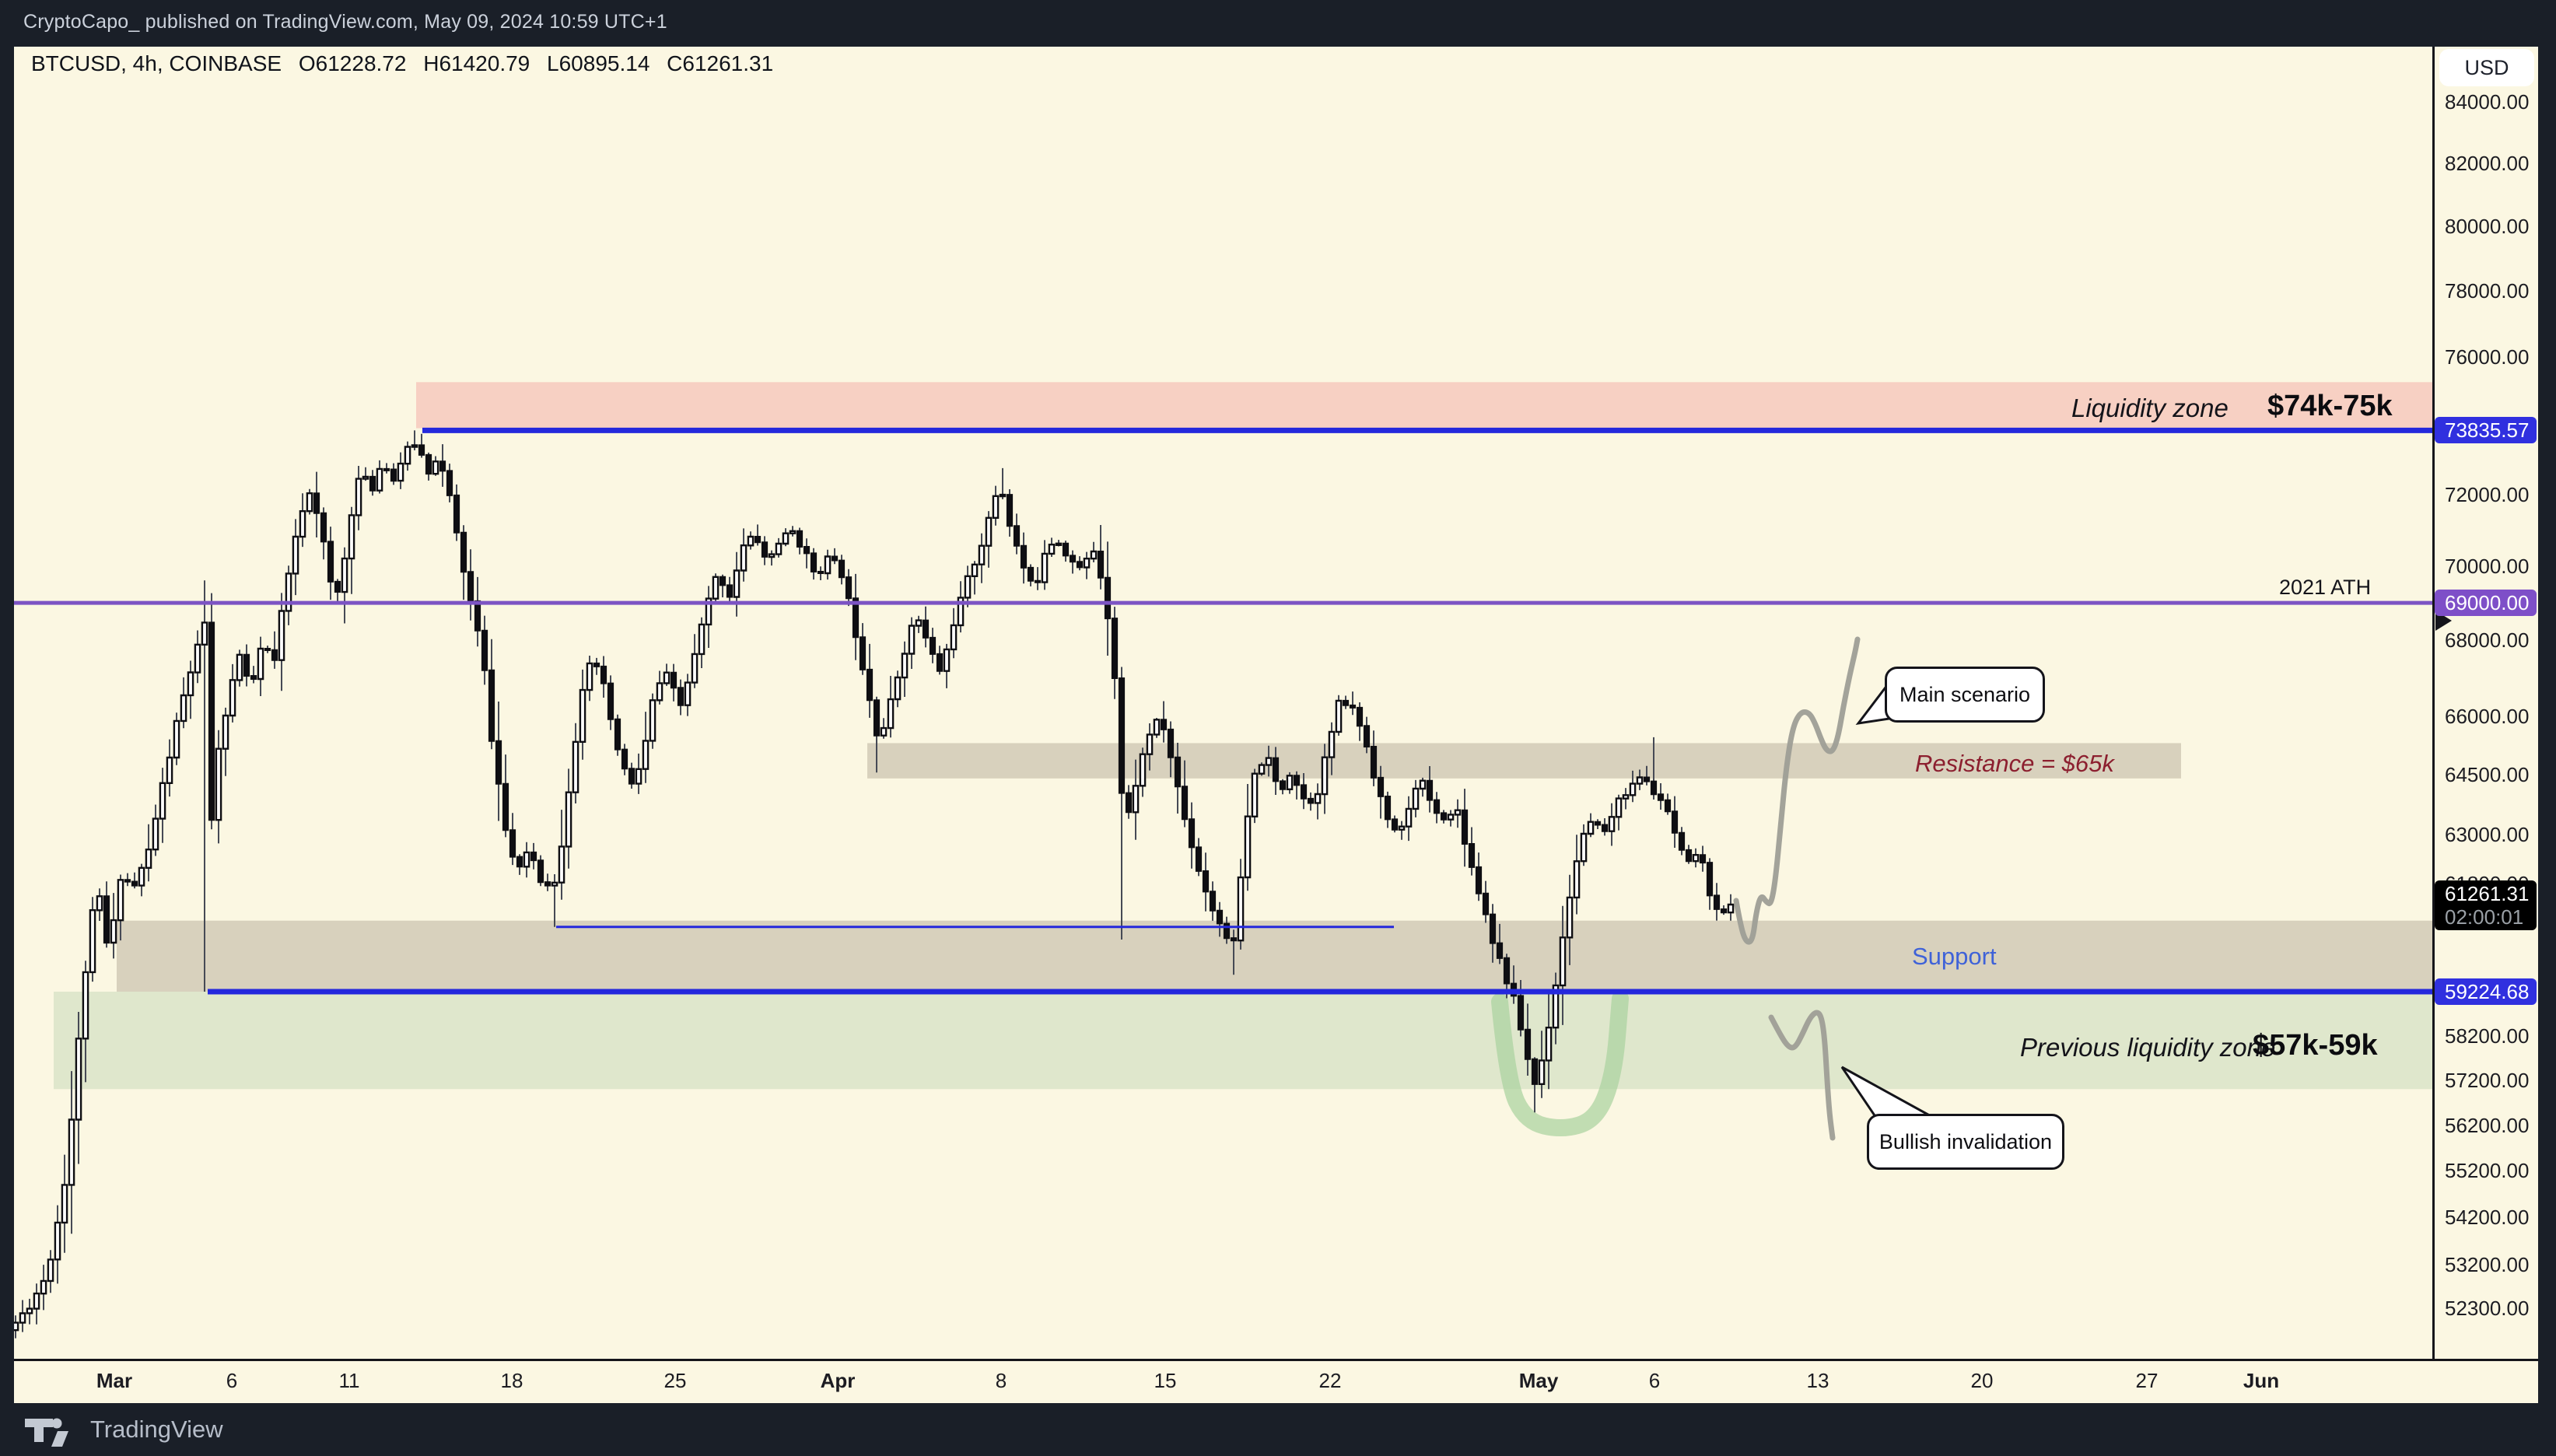  What do you see at coordinates (156, 1430) in the screenshot?
I see `tradingview-logo-text: TradingView` at bounding box center [156, 1430].